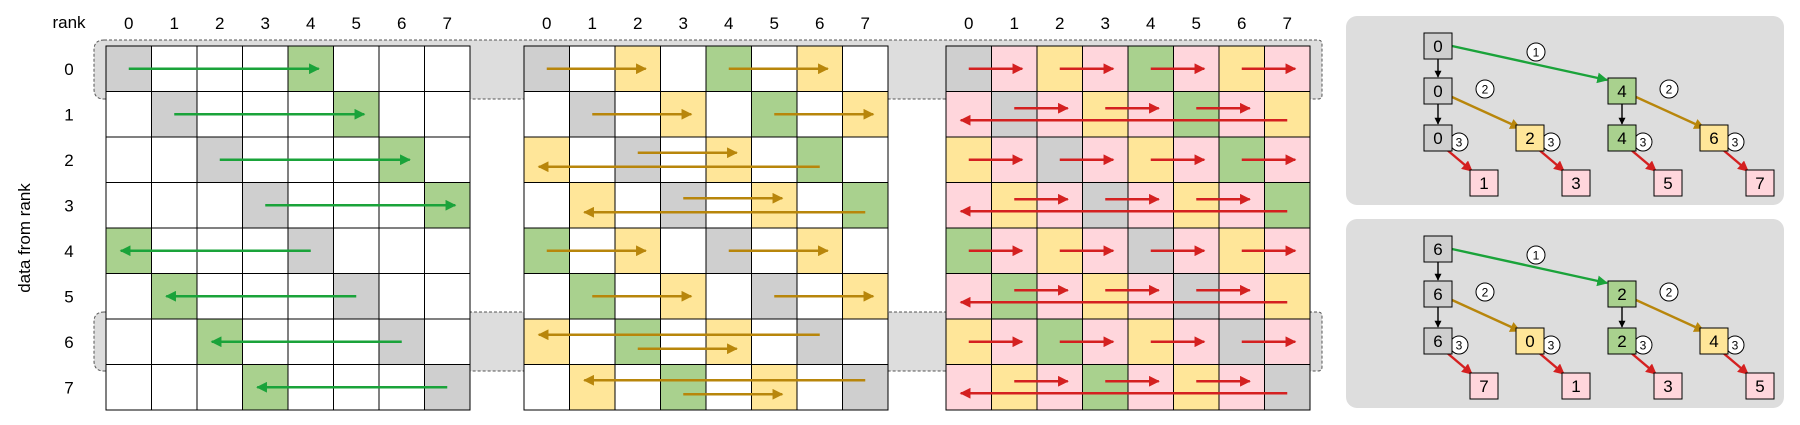 This screenshot has height=425, width=1800. Describe the element at coordinates (1059, 23) in the screenshot. I see `col-rank-label: 2` at that location.